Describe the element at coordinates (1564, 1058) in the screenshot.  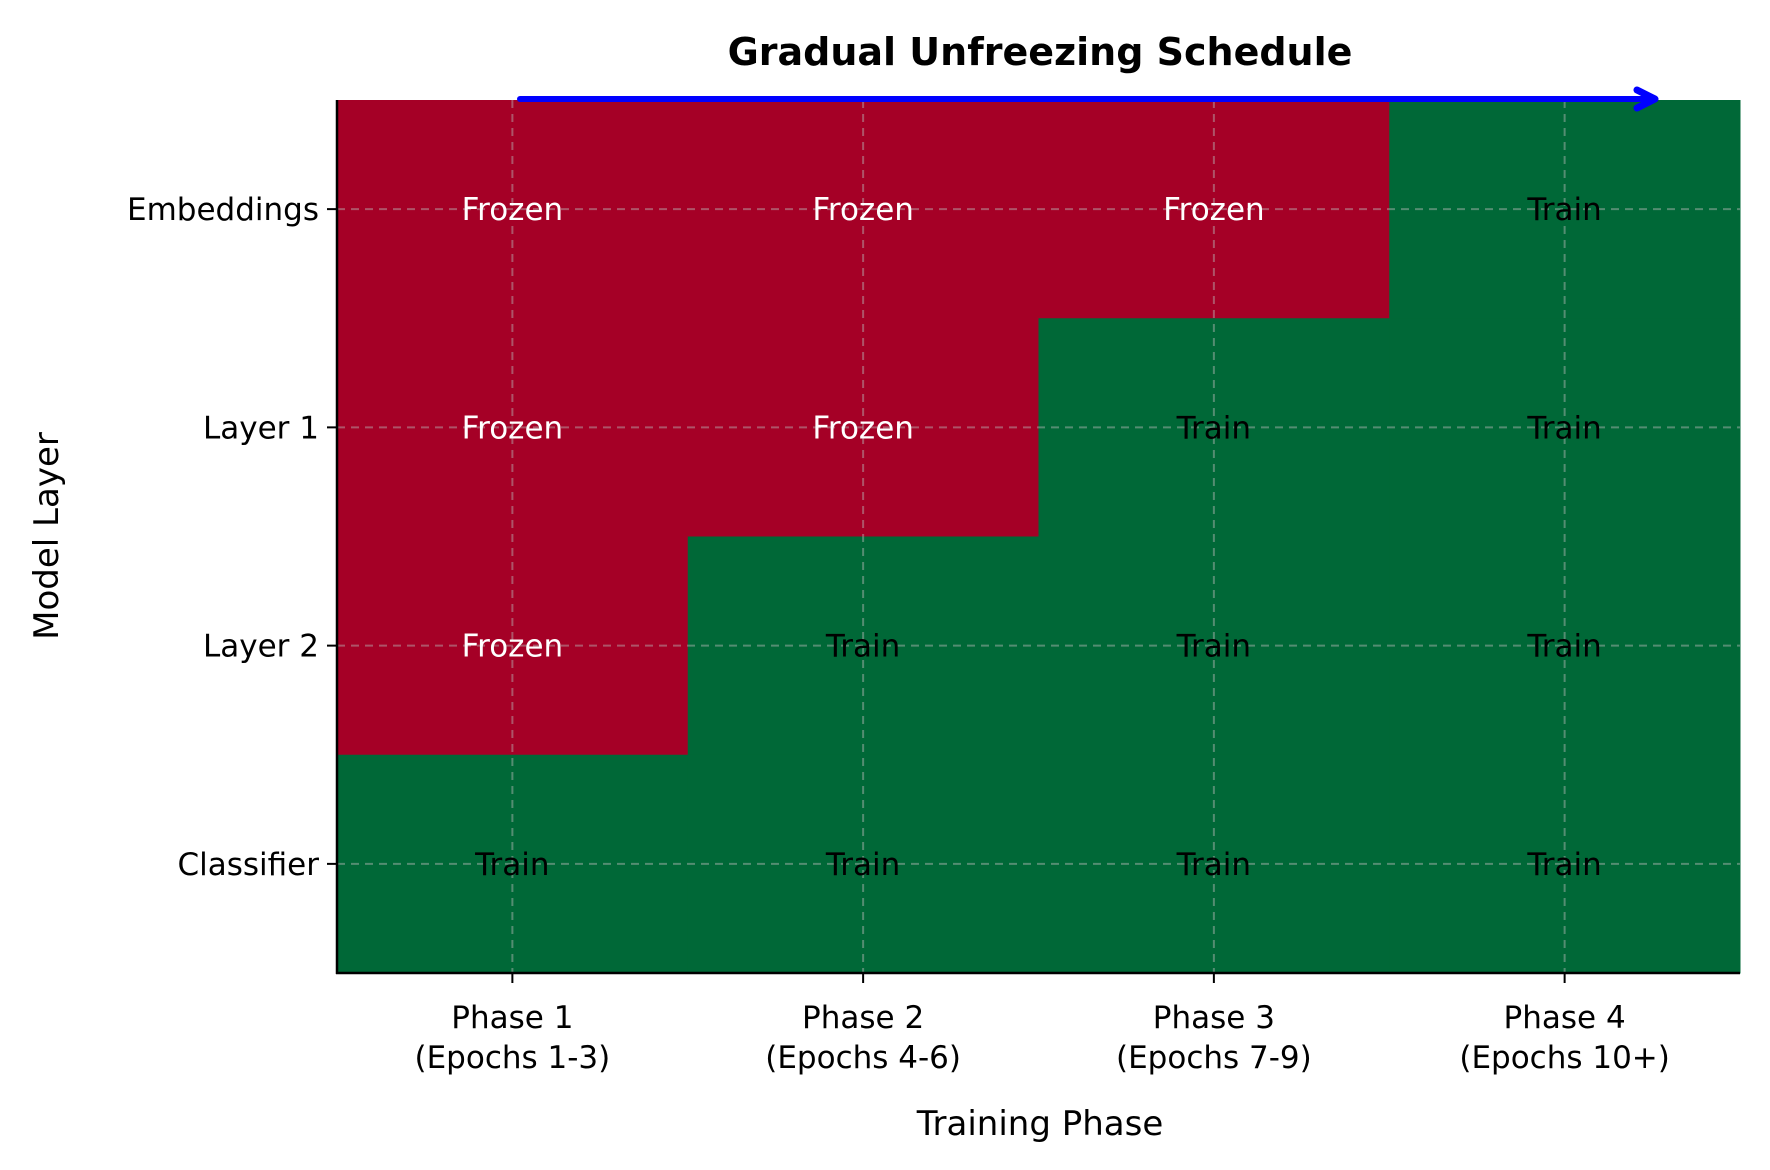
I see `x-tick-label-line: (Epochs 10+)` at that location.